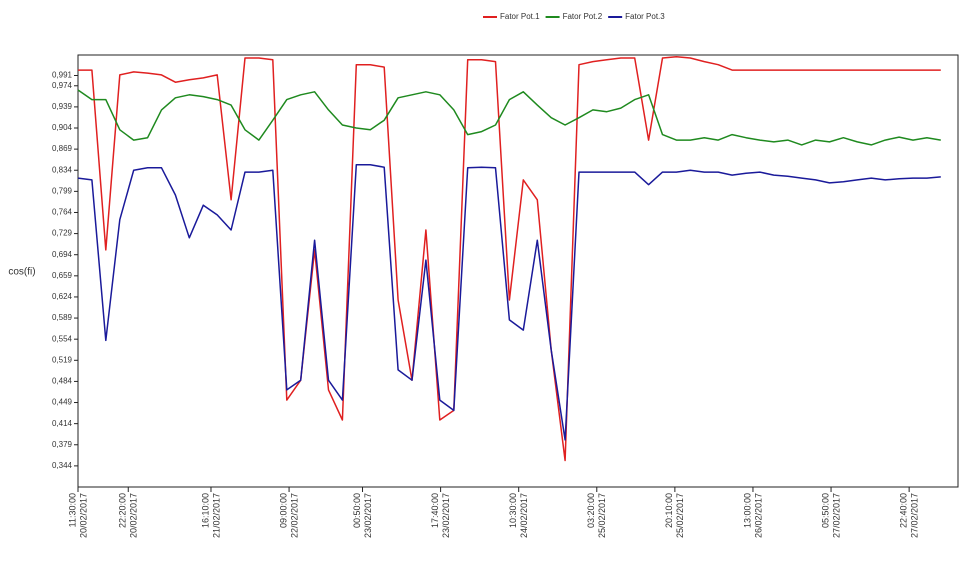 Image resolution: width=959 pixels, height=568 pixels. What do you see at coordinates (62, 338) in the screenshot?
I see `y-tick-label: 0,554` at bounding box center [62, 338].